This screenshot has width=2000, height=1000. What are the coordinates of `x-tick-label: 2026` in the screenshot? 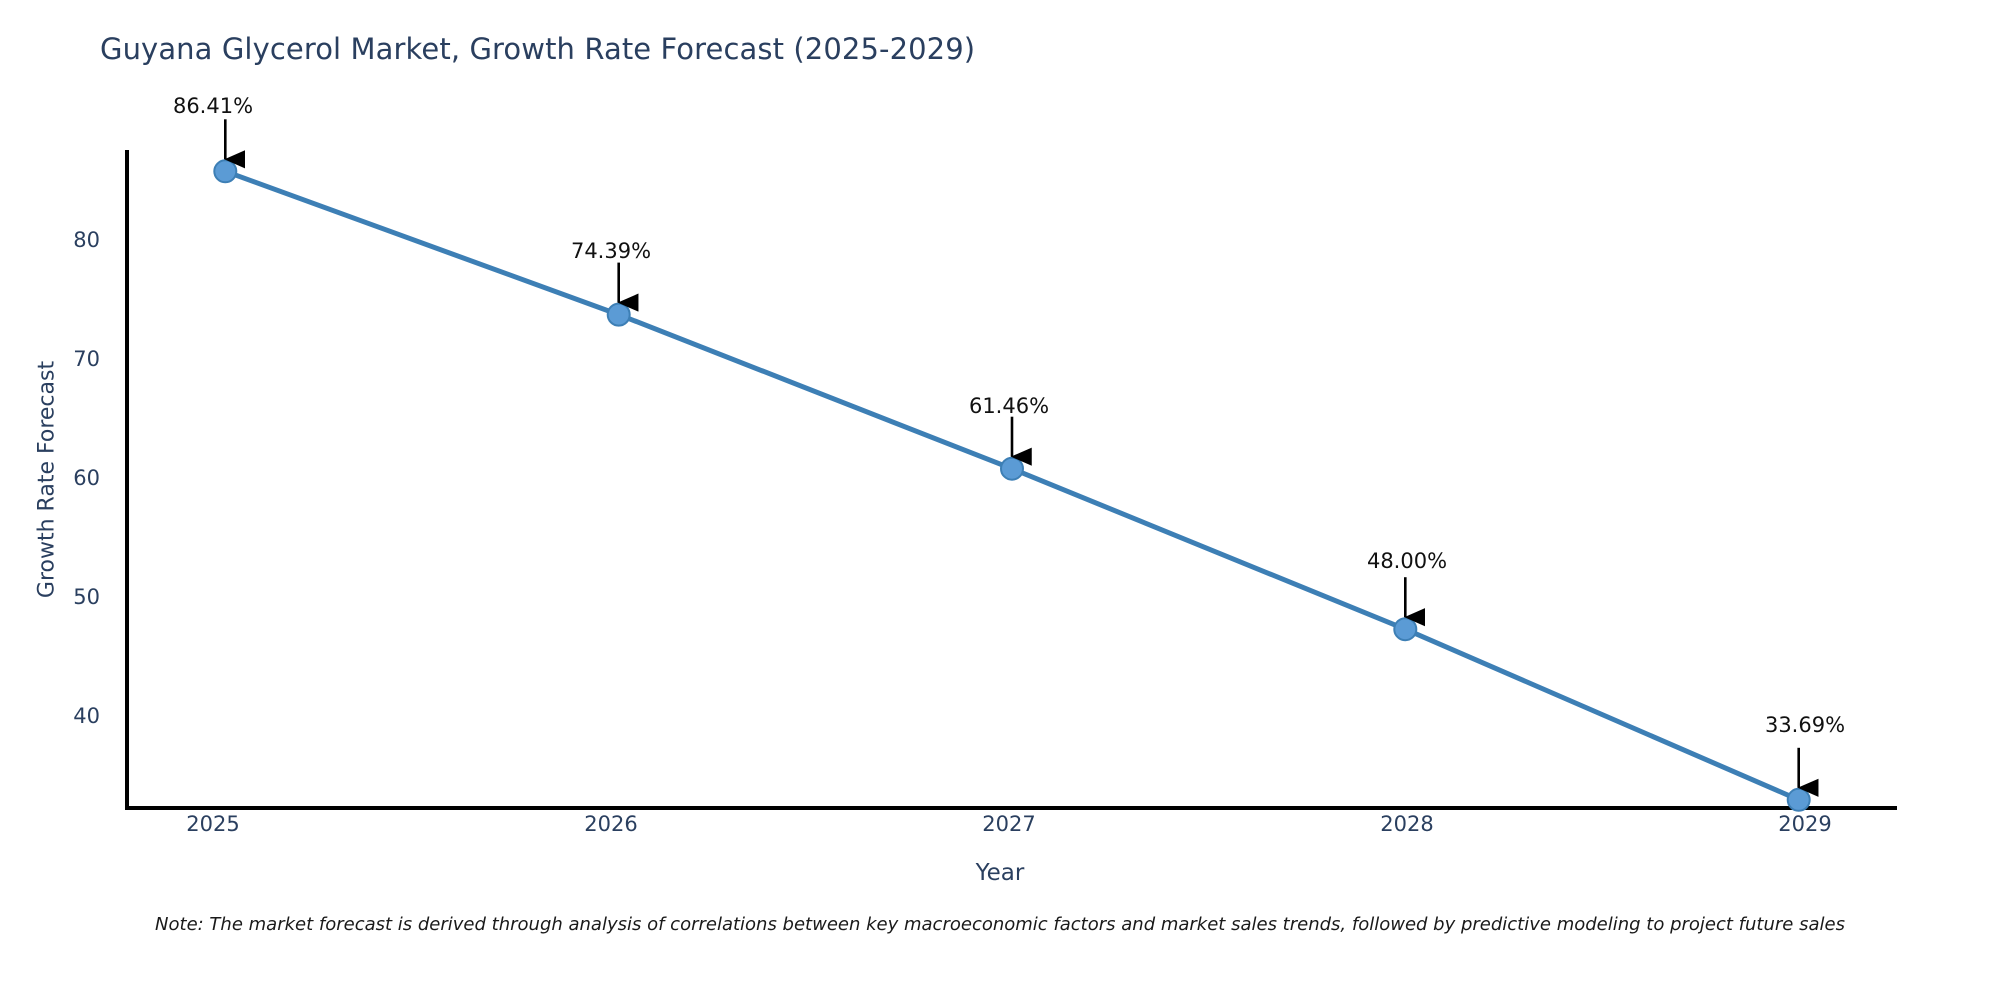 It's located at (611, 824).